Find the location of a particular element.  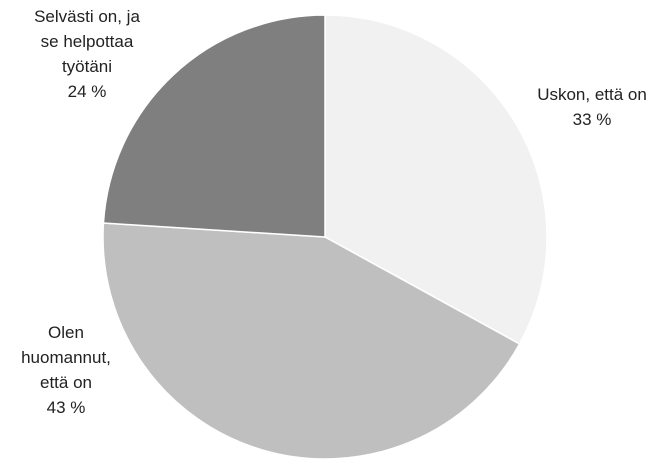

slice-label-text: Uskon, että on is located at coordinates (592, 94).